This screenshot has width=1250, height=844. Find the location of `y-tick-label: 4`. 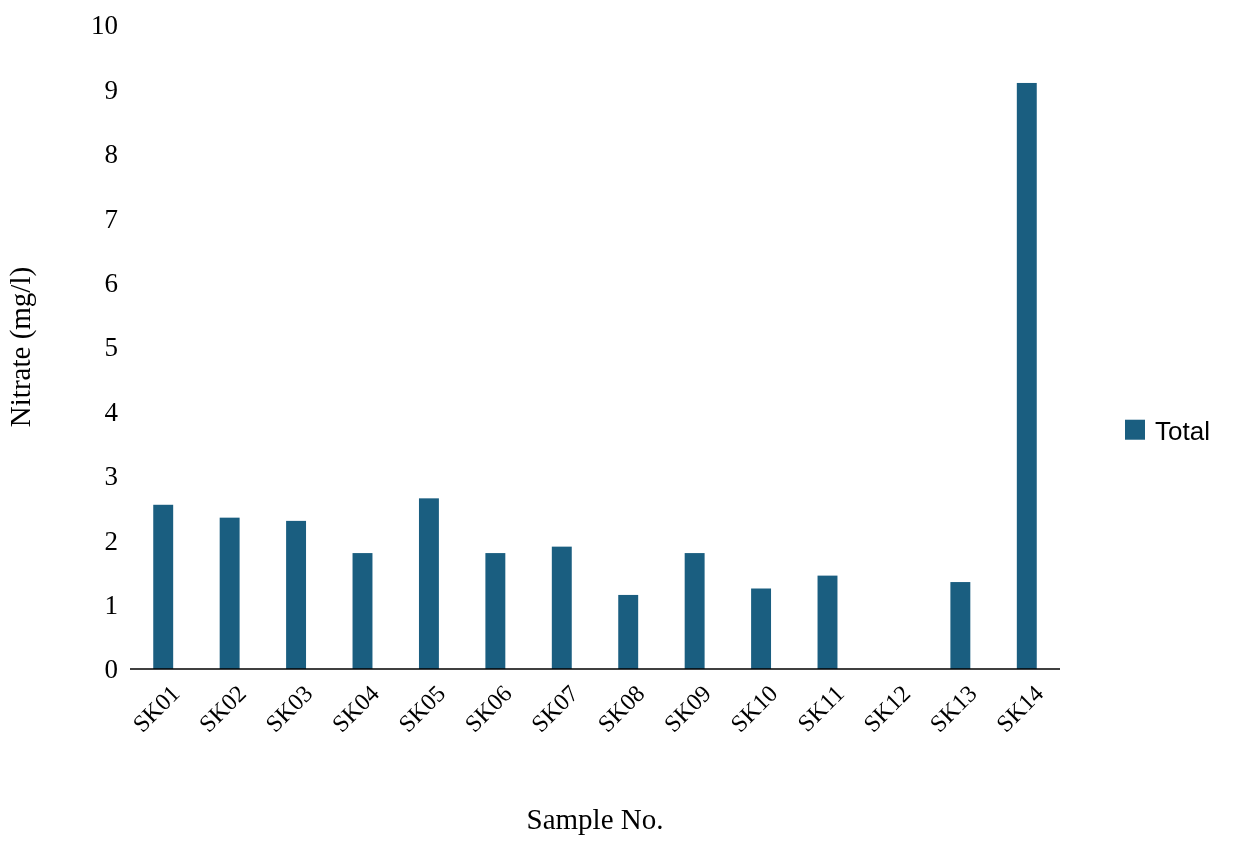

y-tick-label: 4 is located at coordinates (111, 411).